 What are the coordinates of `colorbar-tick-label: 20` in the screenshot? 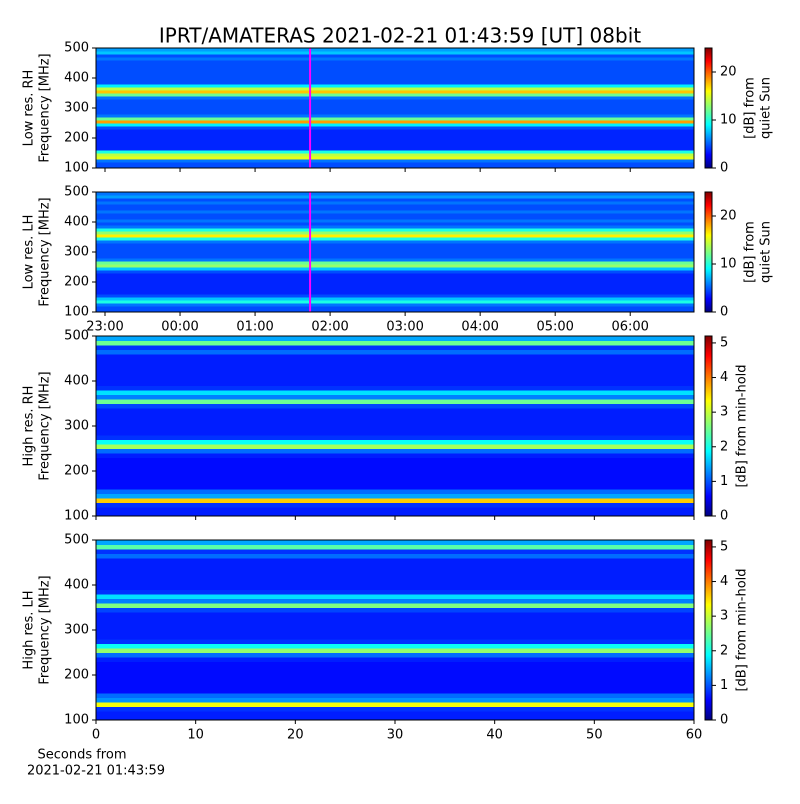 It's located at (728, 72).